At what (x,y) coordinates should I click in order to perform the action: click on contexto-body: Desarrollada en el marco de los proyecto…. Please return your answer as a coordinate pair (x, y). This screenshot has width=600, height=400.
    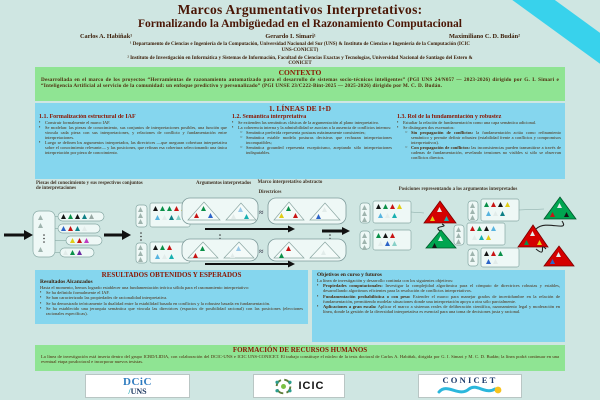
    Looking at the image, I should click on (300, 83).